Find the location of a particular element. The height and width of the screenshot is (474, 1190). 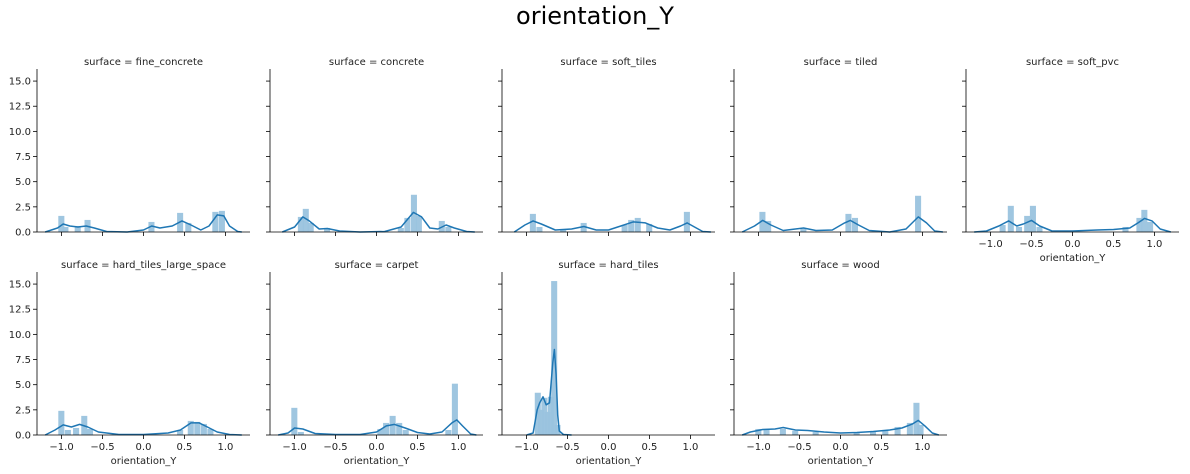

panel-title: surface = hard_tiles_large_space is located at coordinates (143, 265).